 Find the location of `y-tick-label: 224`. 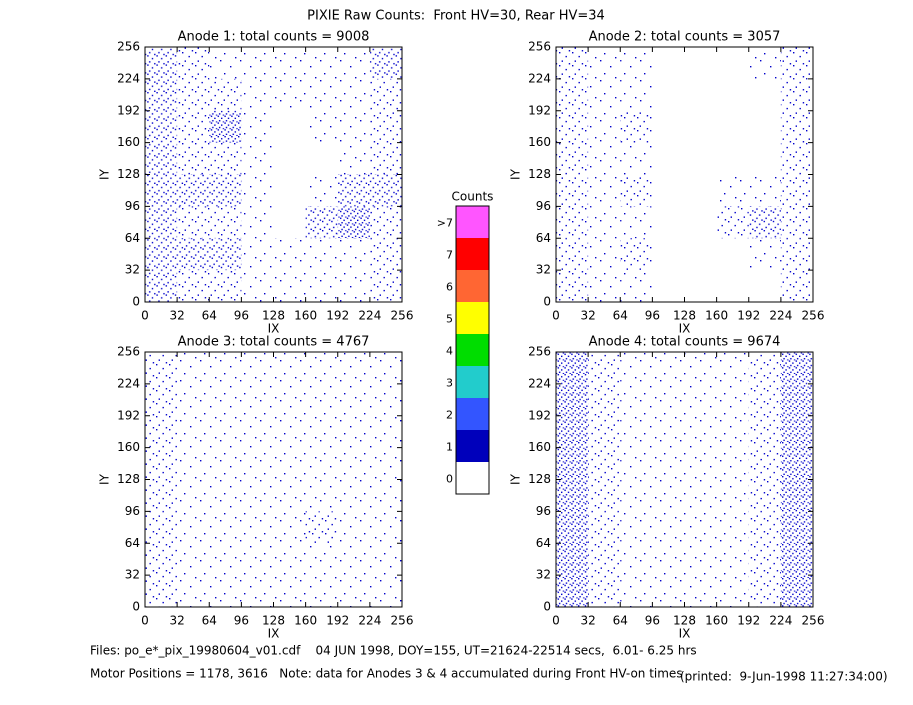

y-tick-label: 224 is located at coordinates (128, 383).